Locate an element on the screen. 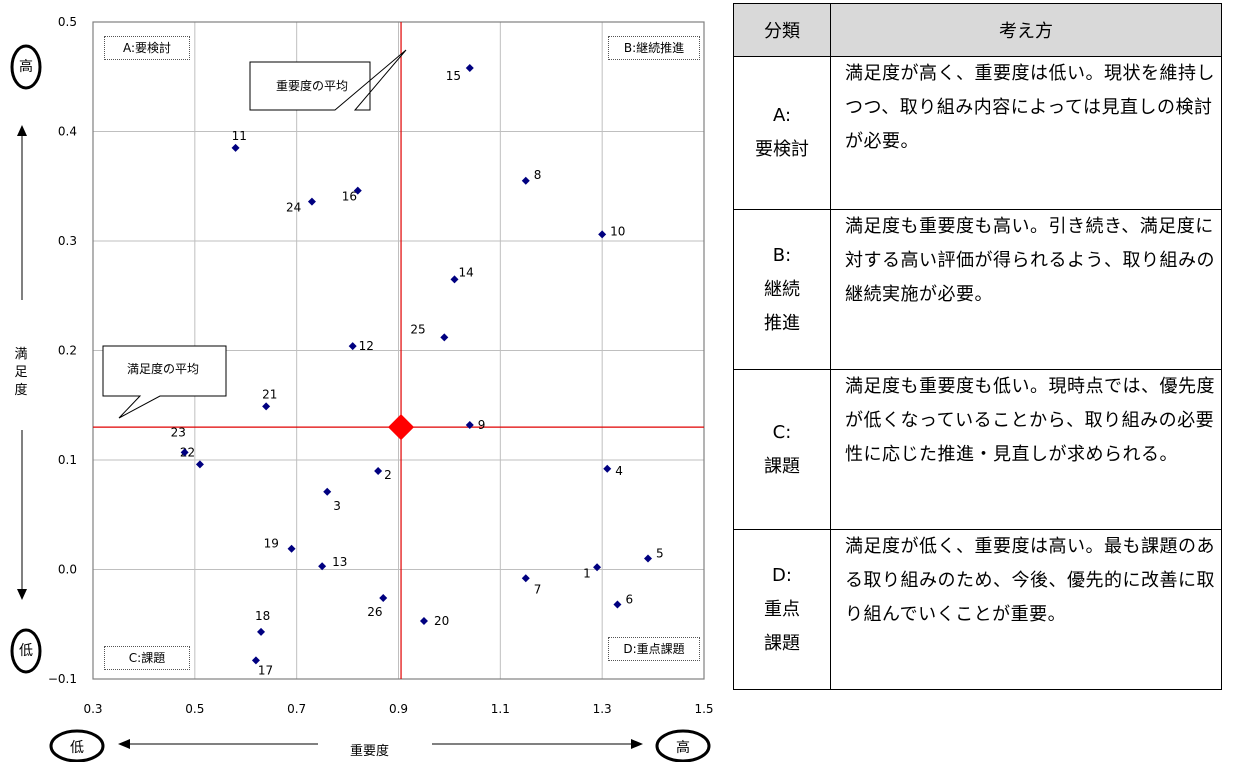 The width and height of the screenshot is (1236, 762). y-title-char-3: 度 is located at coordinates (21, 390).